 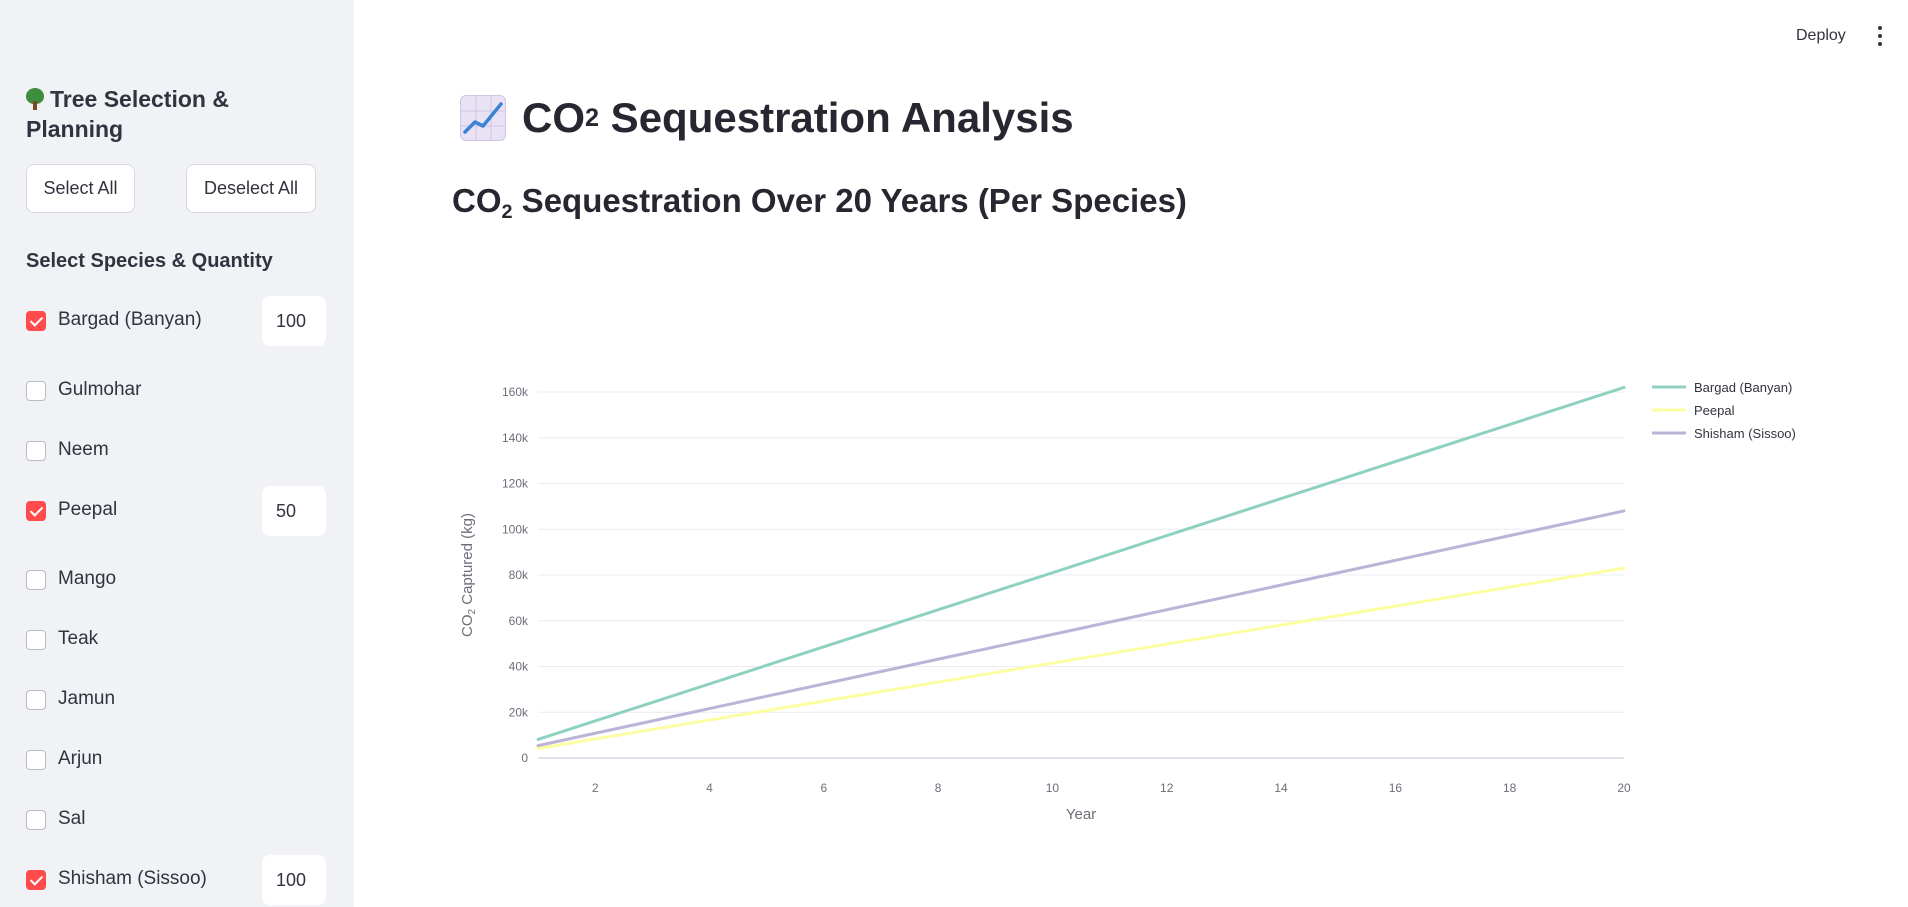 I want to click on x-tick-label: 16, so click(x=1396, y=788).